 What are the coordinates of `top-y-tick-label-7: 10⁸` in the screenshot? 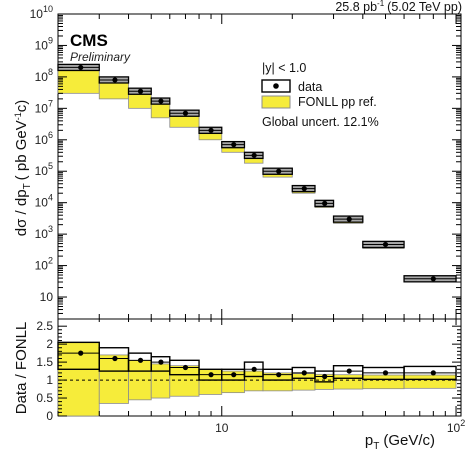 It's located at (44, 75).